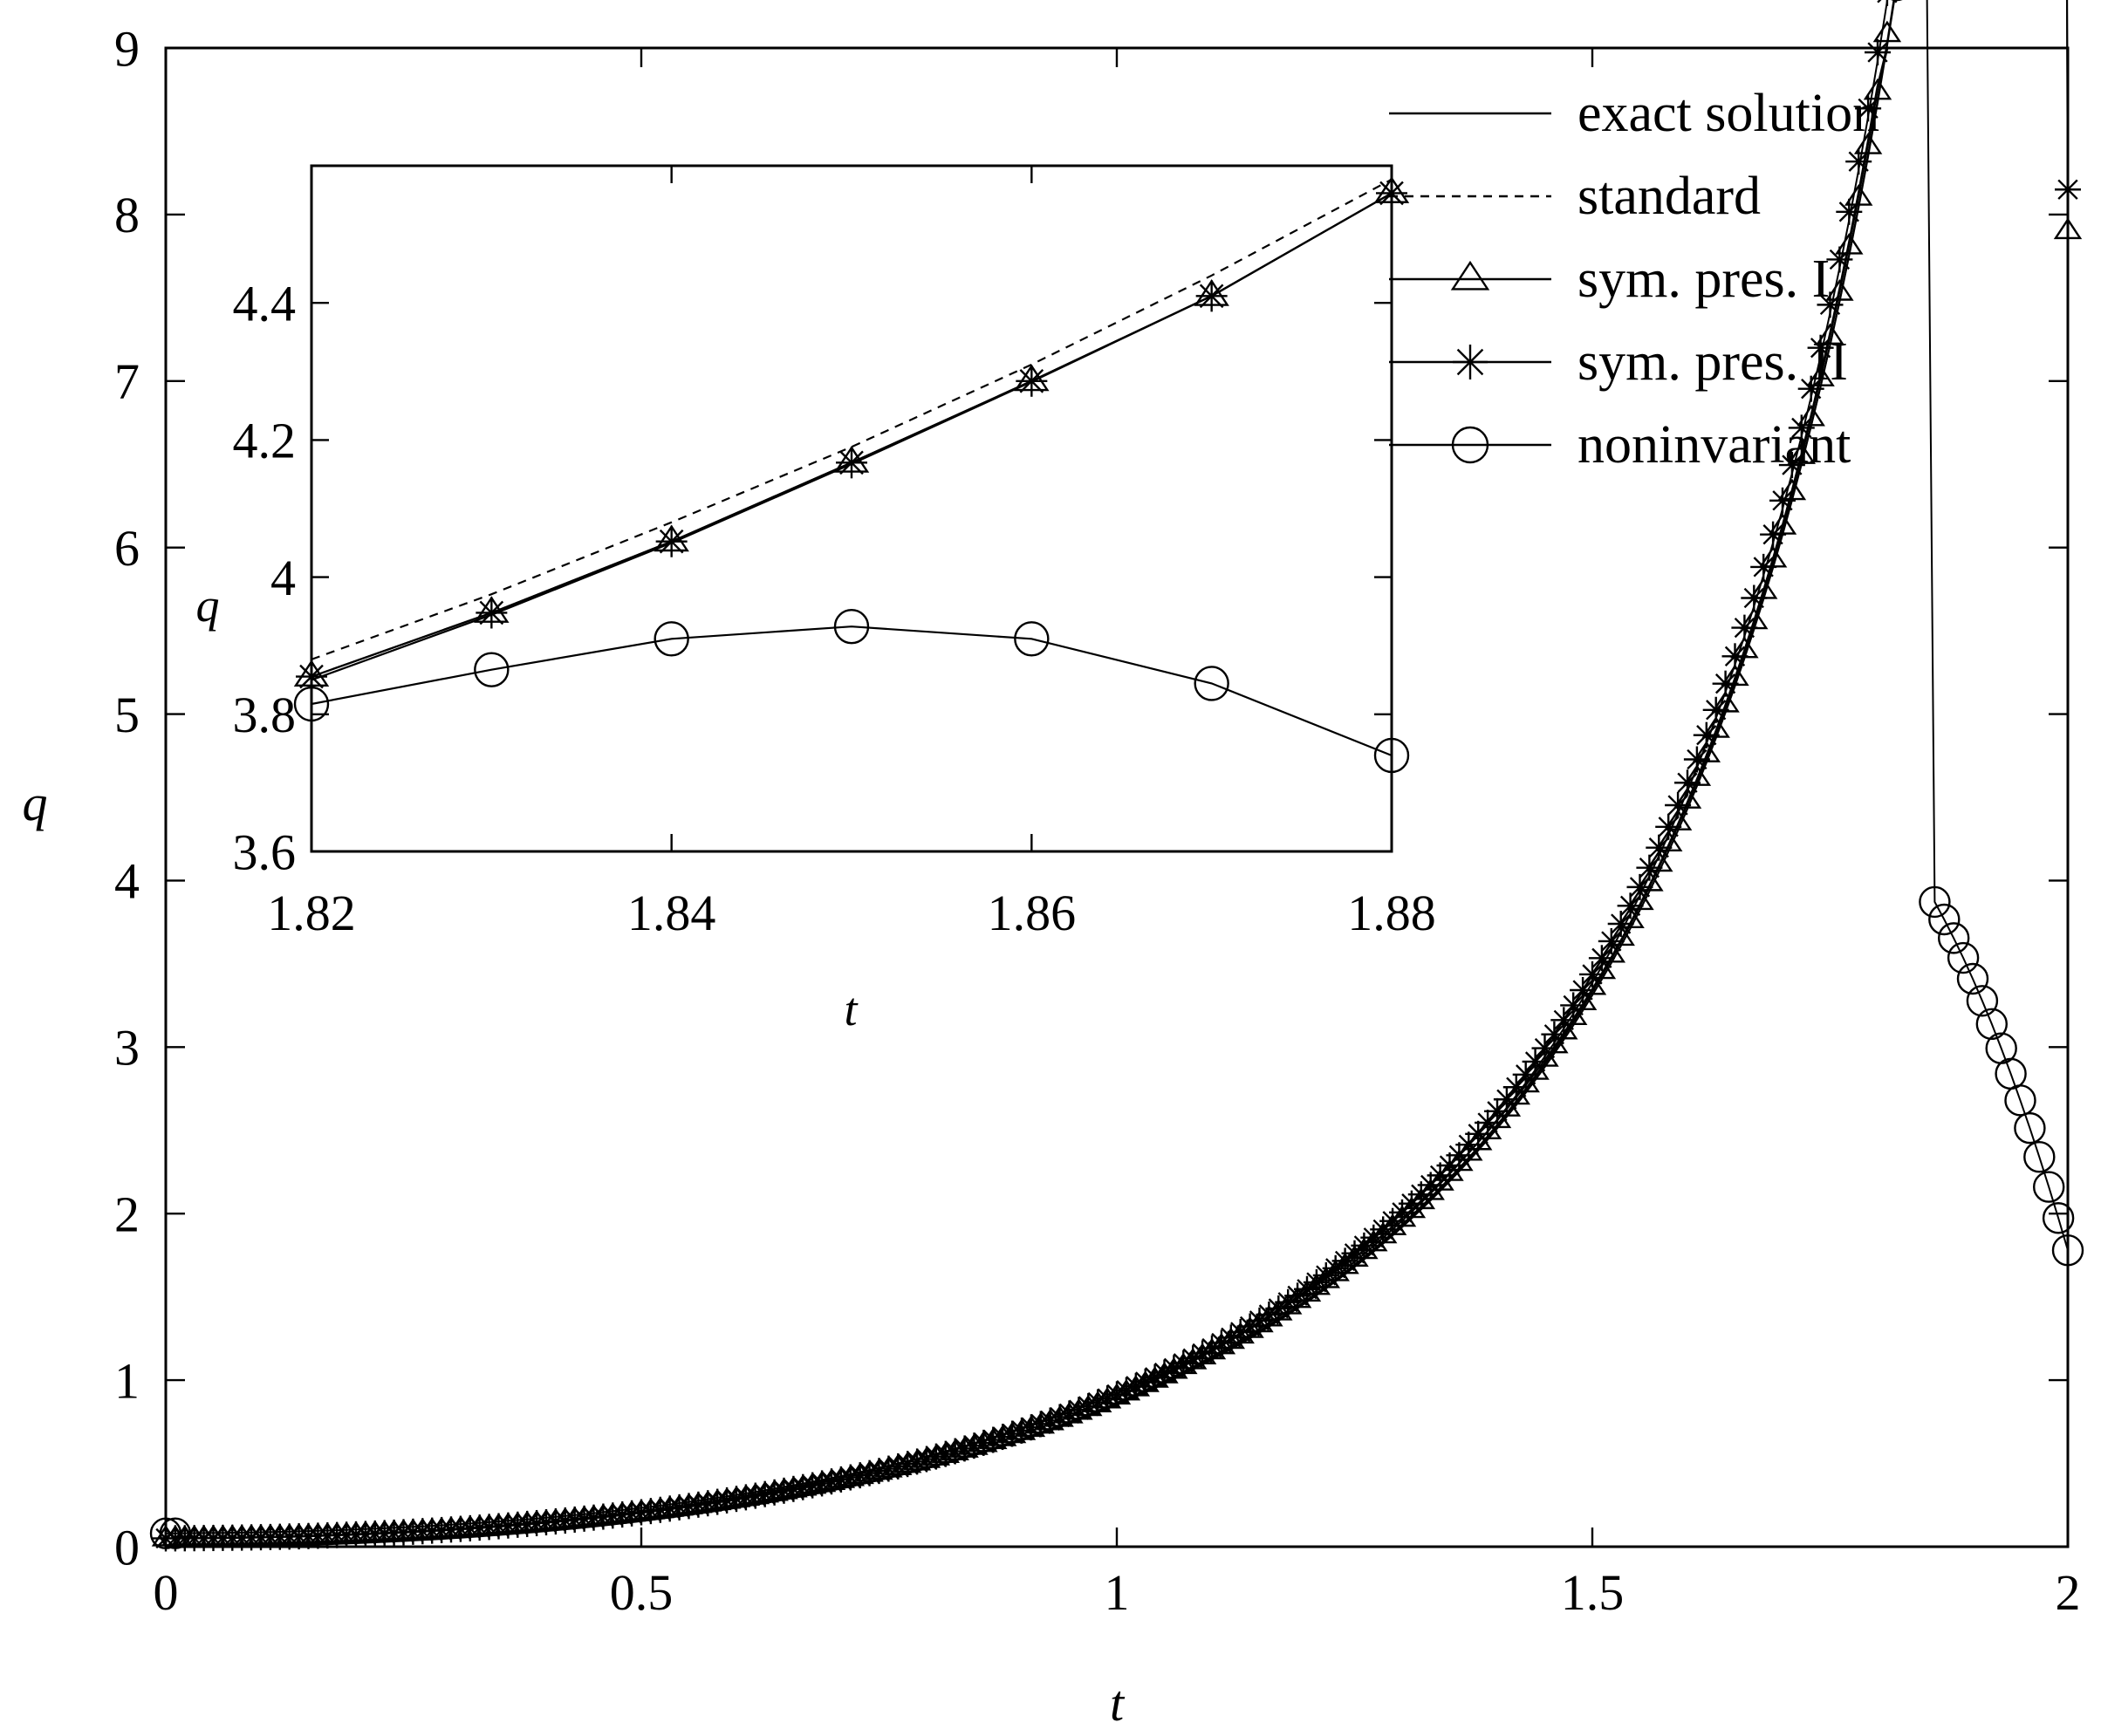  Describe the element at coordinates (127, 1214) in the screenshot. I see `main-y-tick-label: 2` at that location.